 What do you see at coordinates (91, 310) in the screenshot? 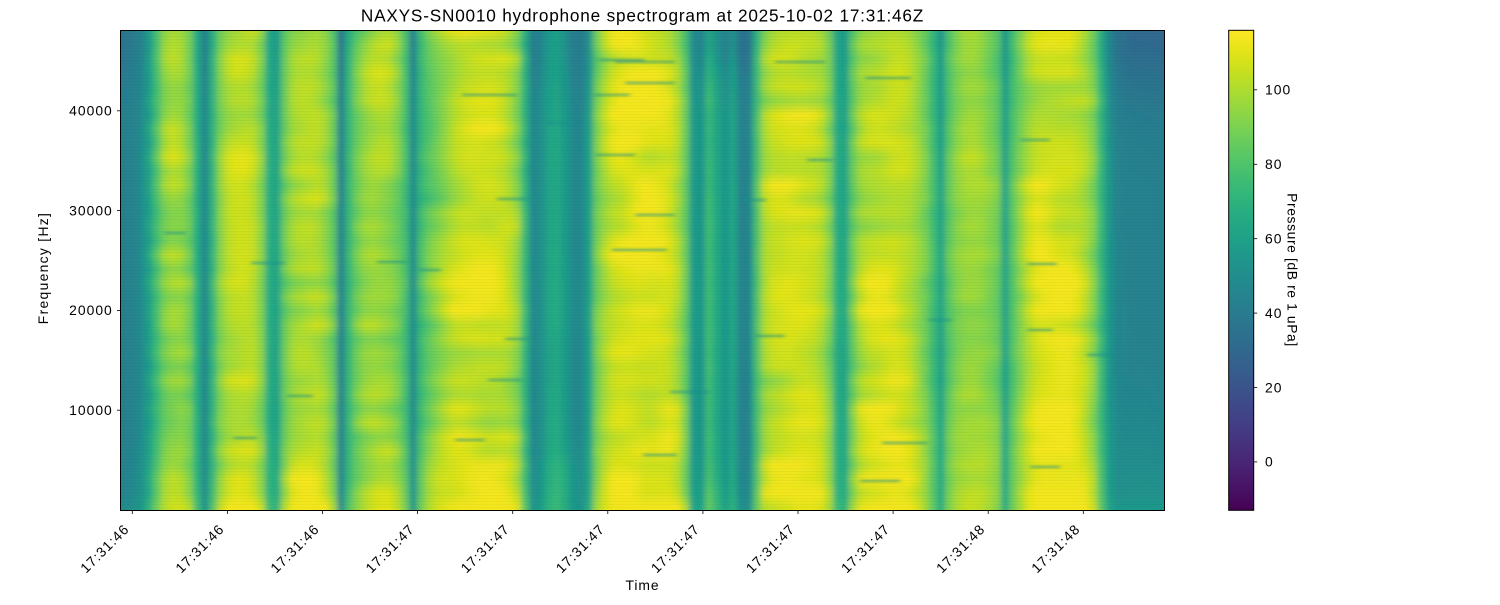
I see `svg-text: 20000` at bounding box center [91, 310].